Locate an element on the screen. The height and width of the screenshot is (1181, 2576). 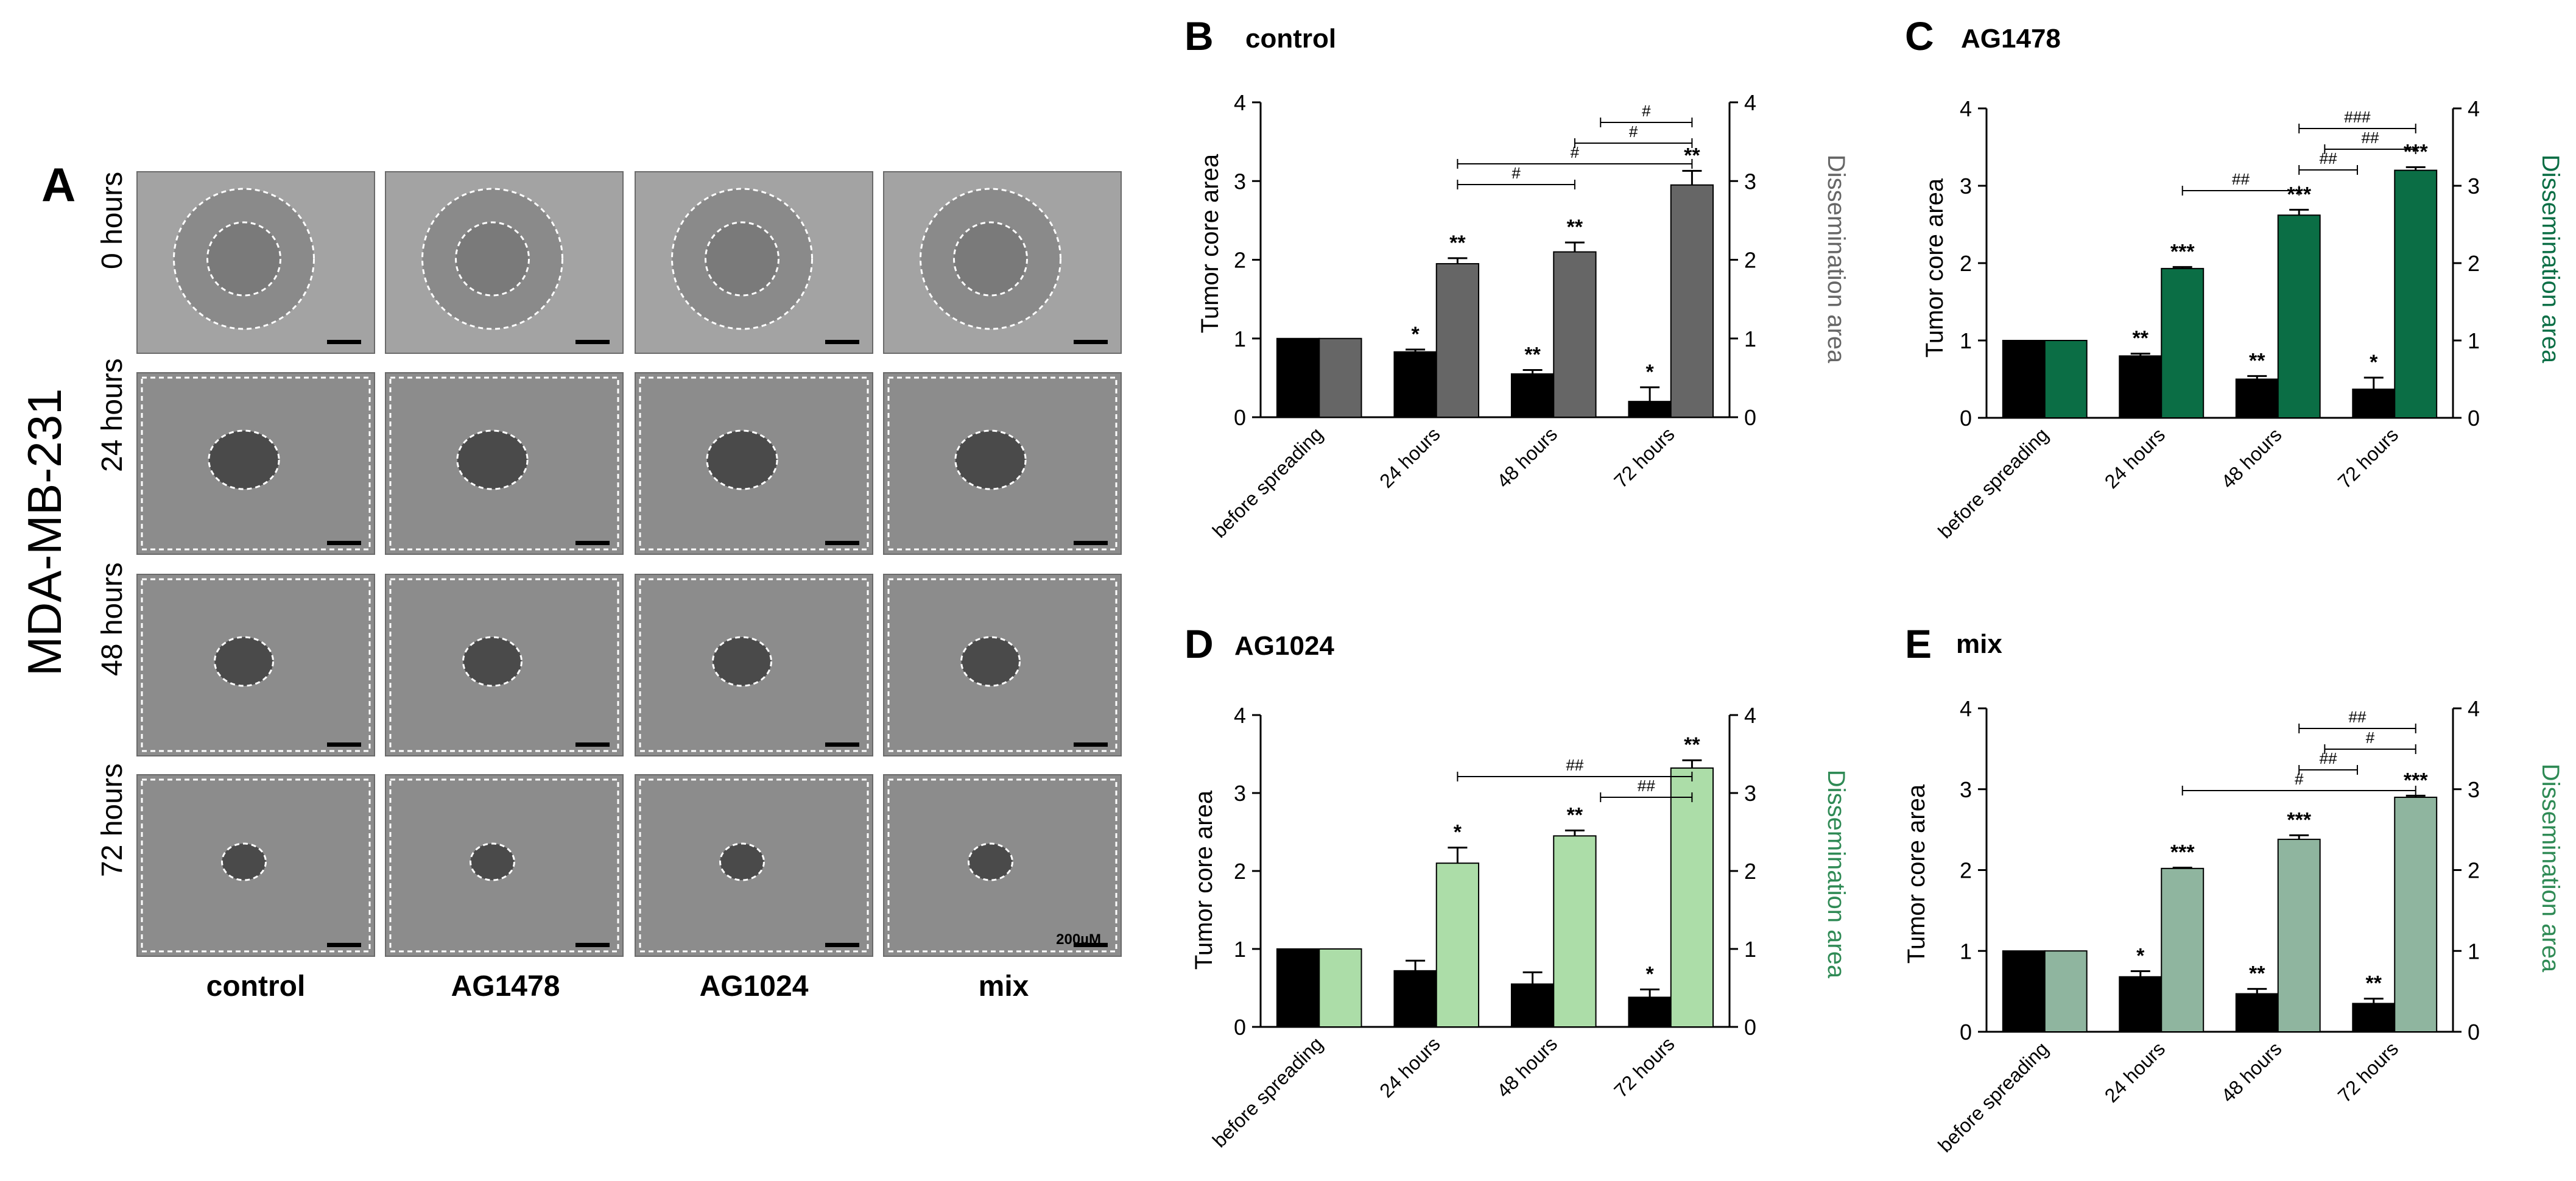
cell-line-label: MDA-MB-231 is located at coordinates (44, 532).